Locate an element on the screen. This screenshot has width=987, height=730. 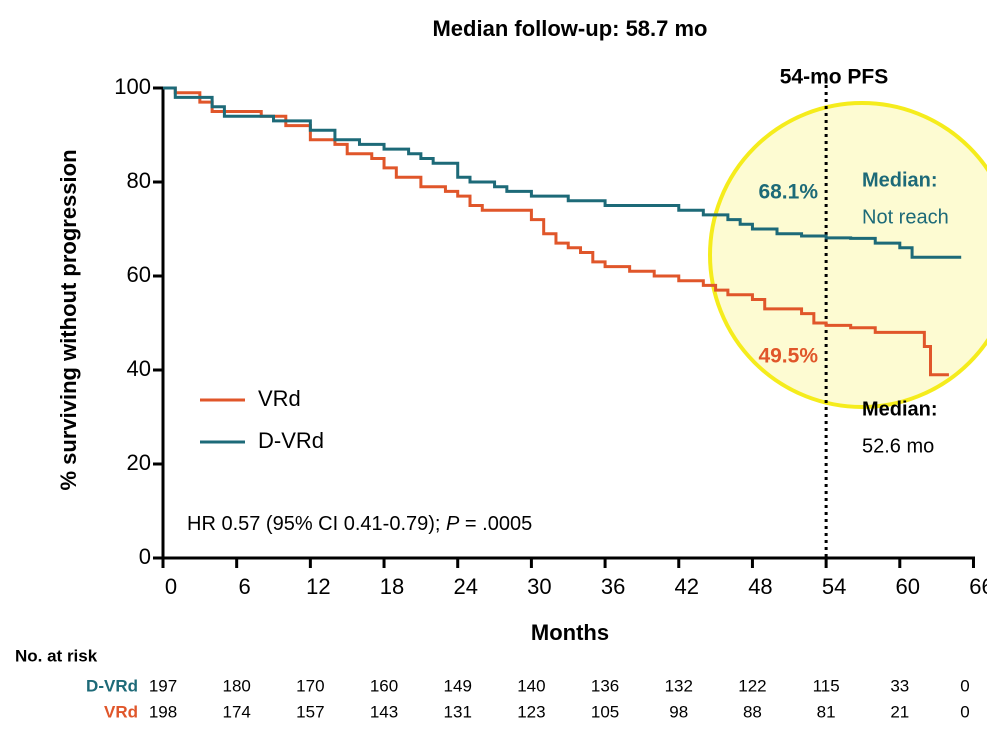
risk-count: 132 is located at coordinates (679, 685).